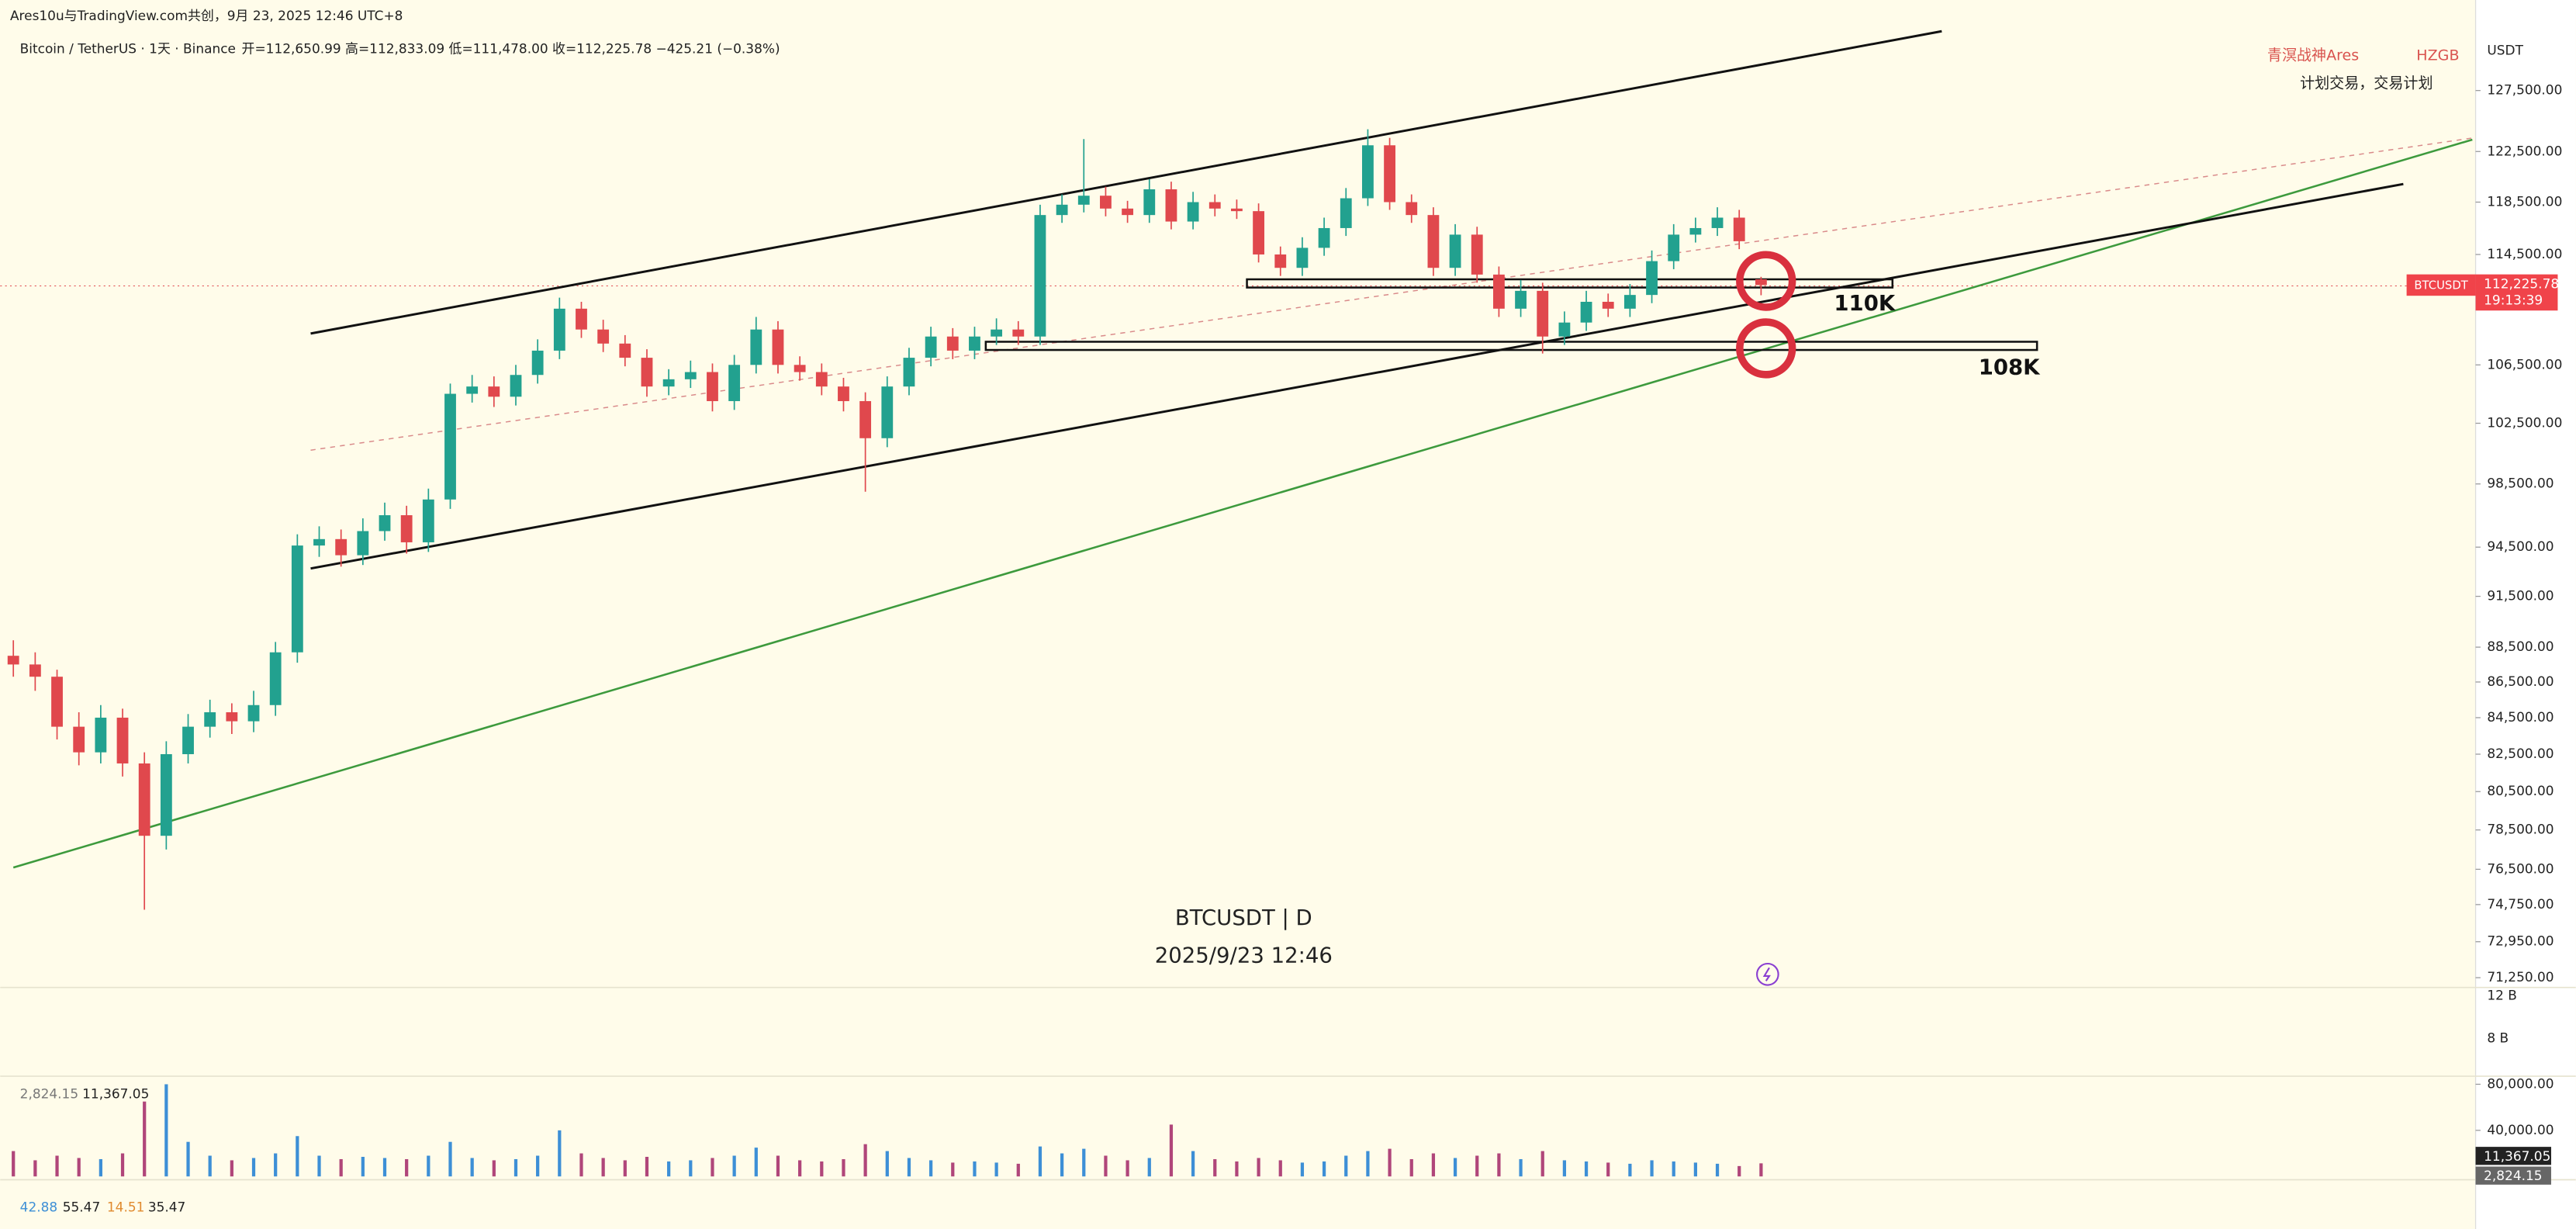 The image size is (2576, 1229). What do you see at coordinates (2524, 423) in the screenshot?
I see `y-tick-label: 102,500.00` at bounding box center [2524, 423].